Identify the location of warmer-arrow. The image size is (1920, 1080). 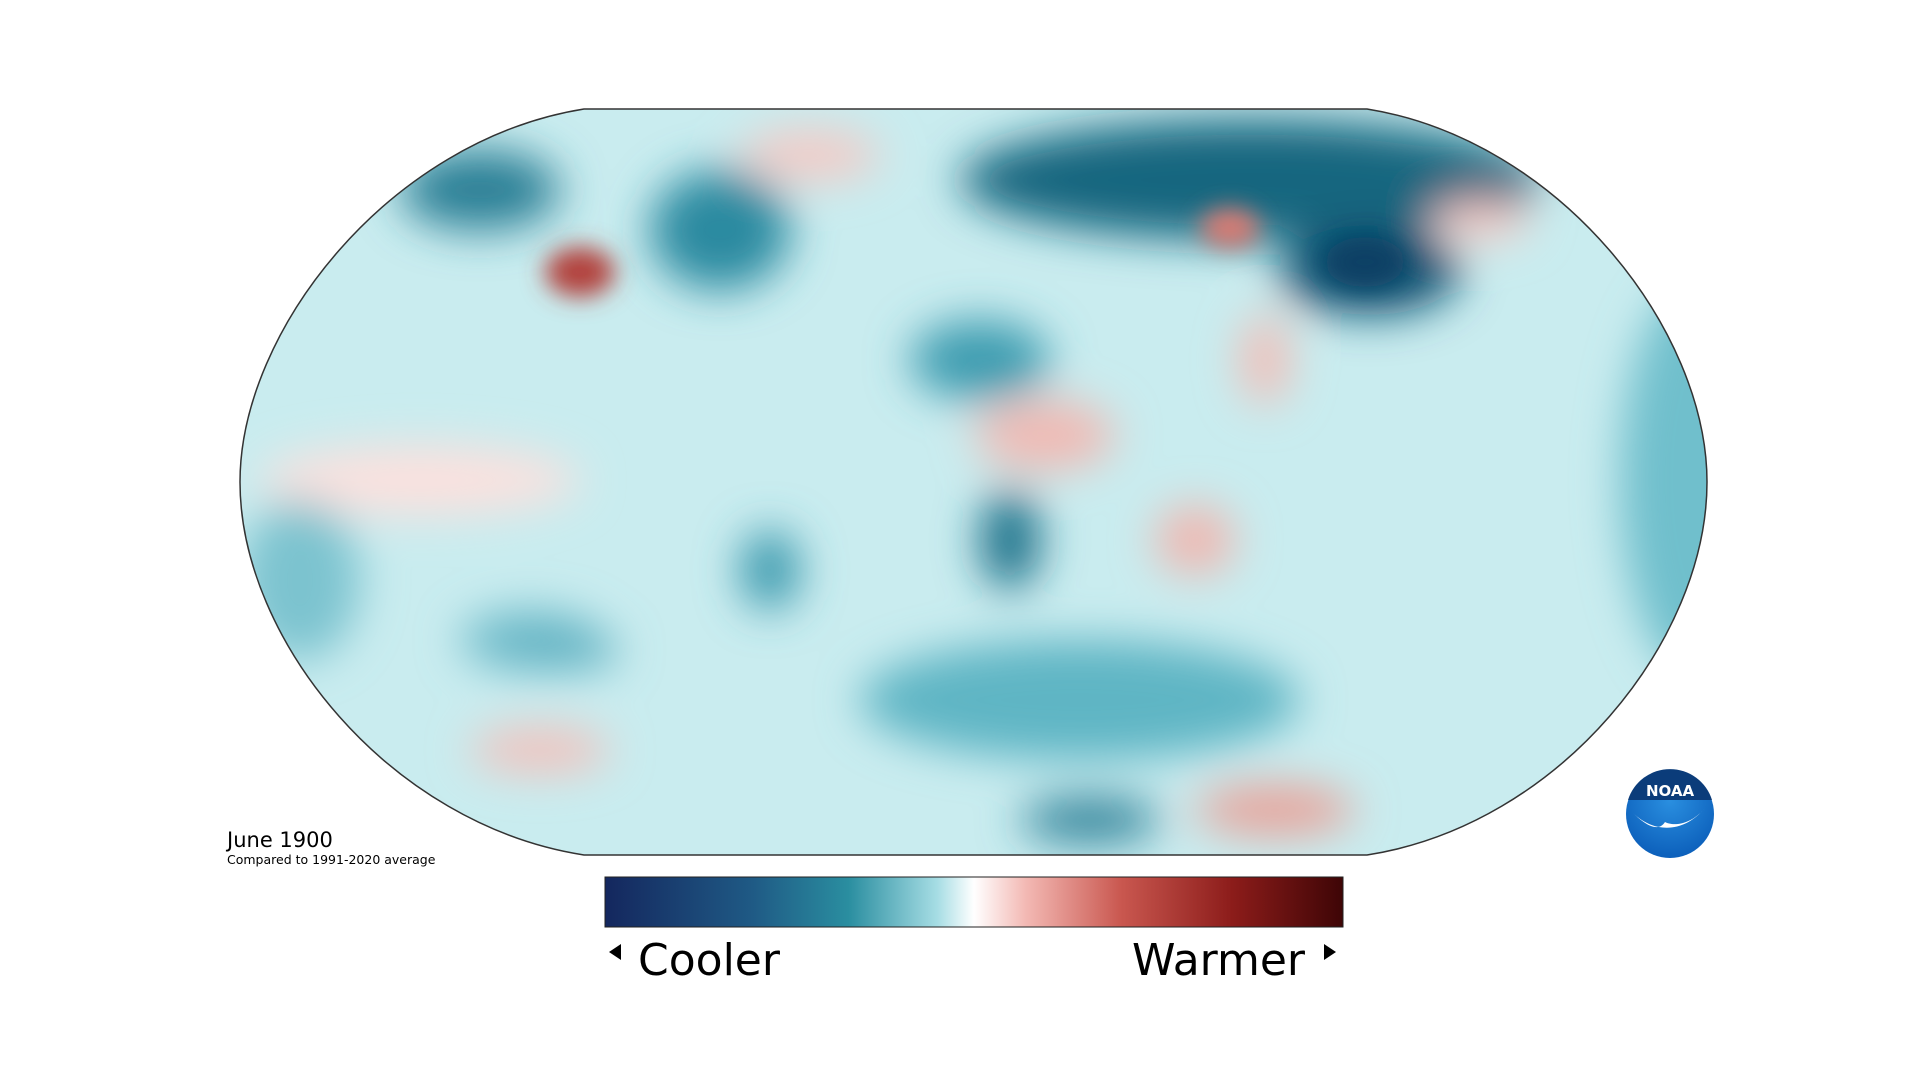
(1330, 952).